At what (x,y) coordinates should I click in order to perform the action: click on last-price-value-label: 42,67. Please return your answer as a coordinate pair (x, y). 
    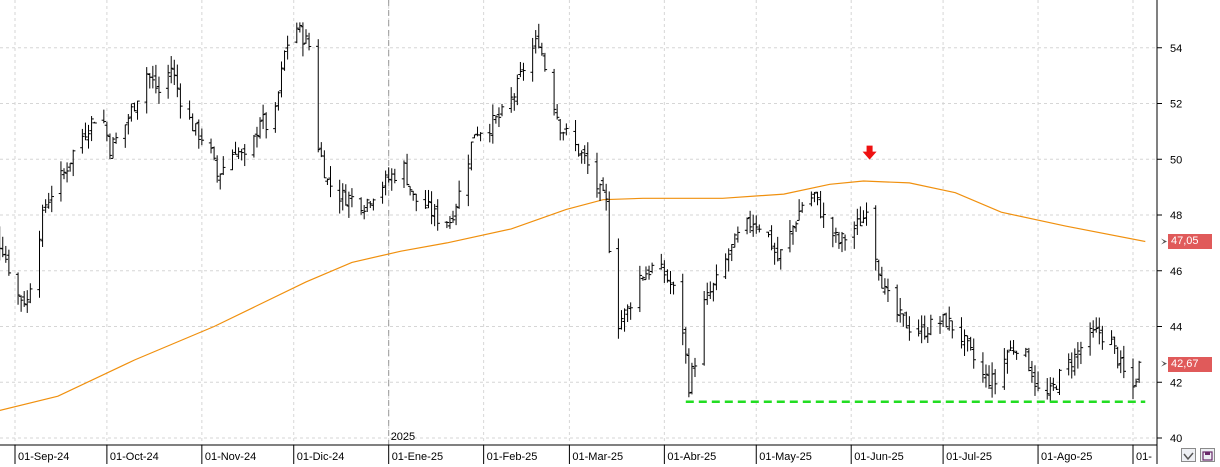
    Looking at the image, I should click on (1190, 364).